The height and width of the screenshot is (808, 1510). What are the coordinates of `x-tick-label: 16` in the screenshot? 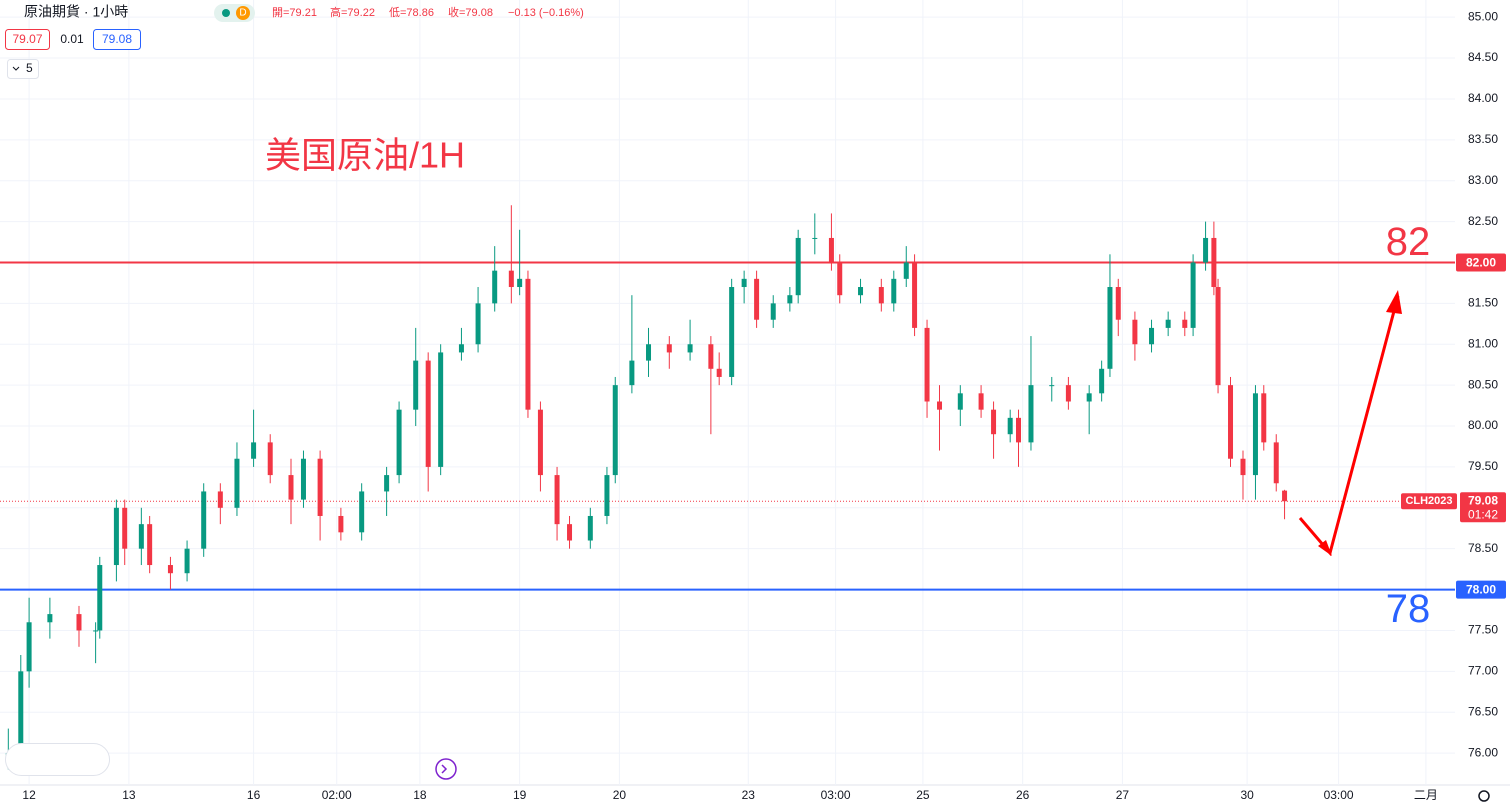 It's located at (254, 795).